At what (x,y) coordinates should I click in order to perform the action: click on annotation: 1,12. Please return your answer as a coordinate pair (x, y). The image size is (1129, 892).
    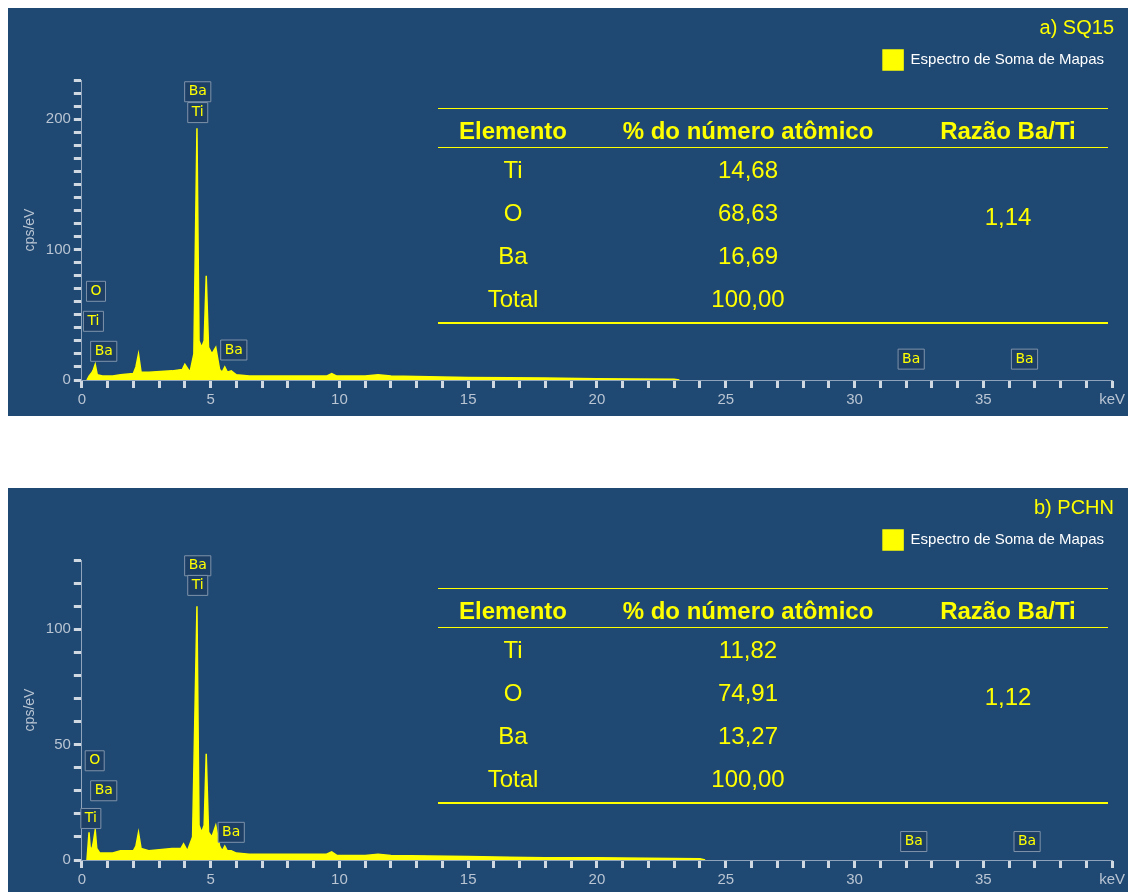
    Looking at the image, I should click on (1008, 697).